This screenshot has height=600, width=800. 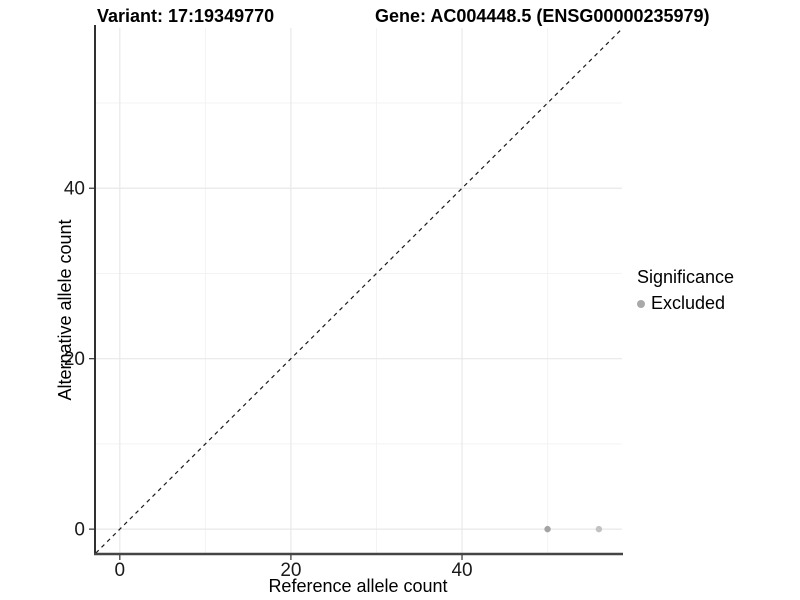 I want to click on data-points, so click(x=573, y=529).